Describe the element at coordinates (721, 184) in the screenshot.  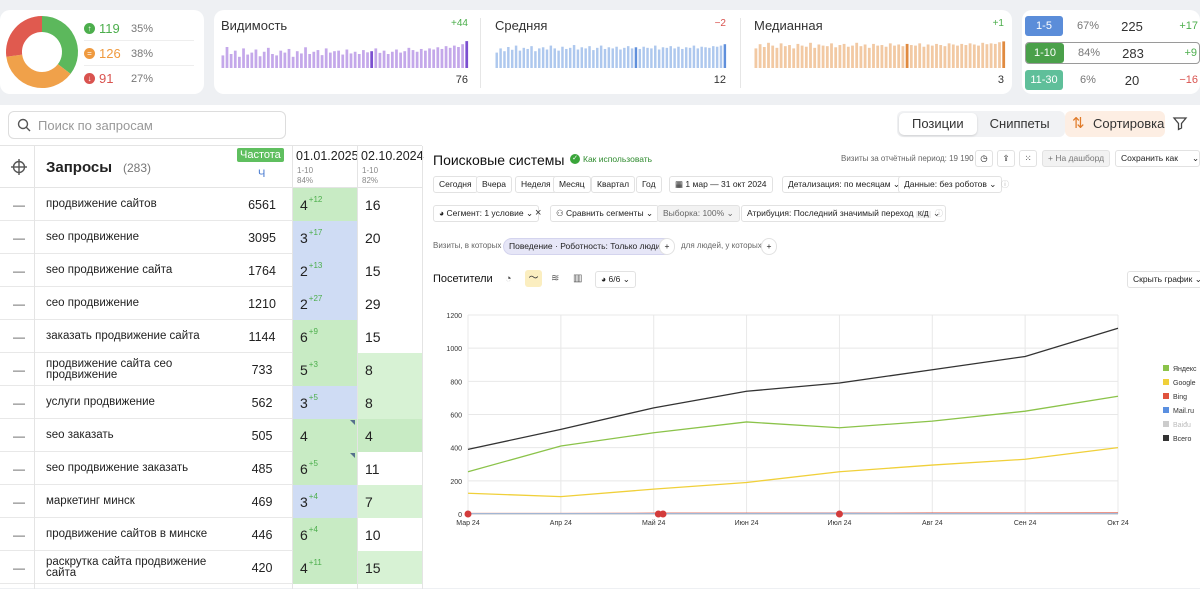
I see `date-range-picker: ▦ 1 мар — 31 окт 2024` at that location.